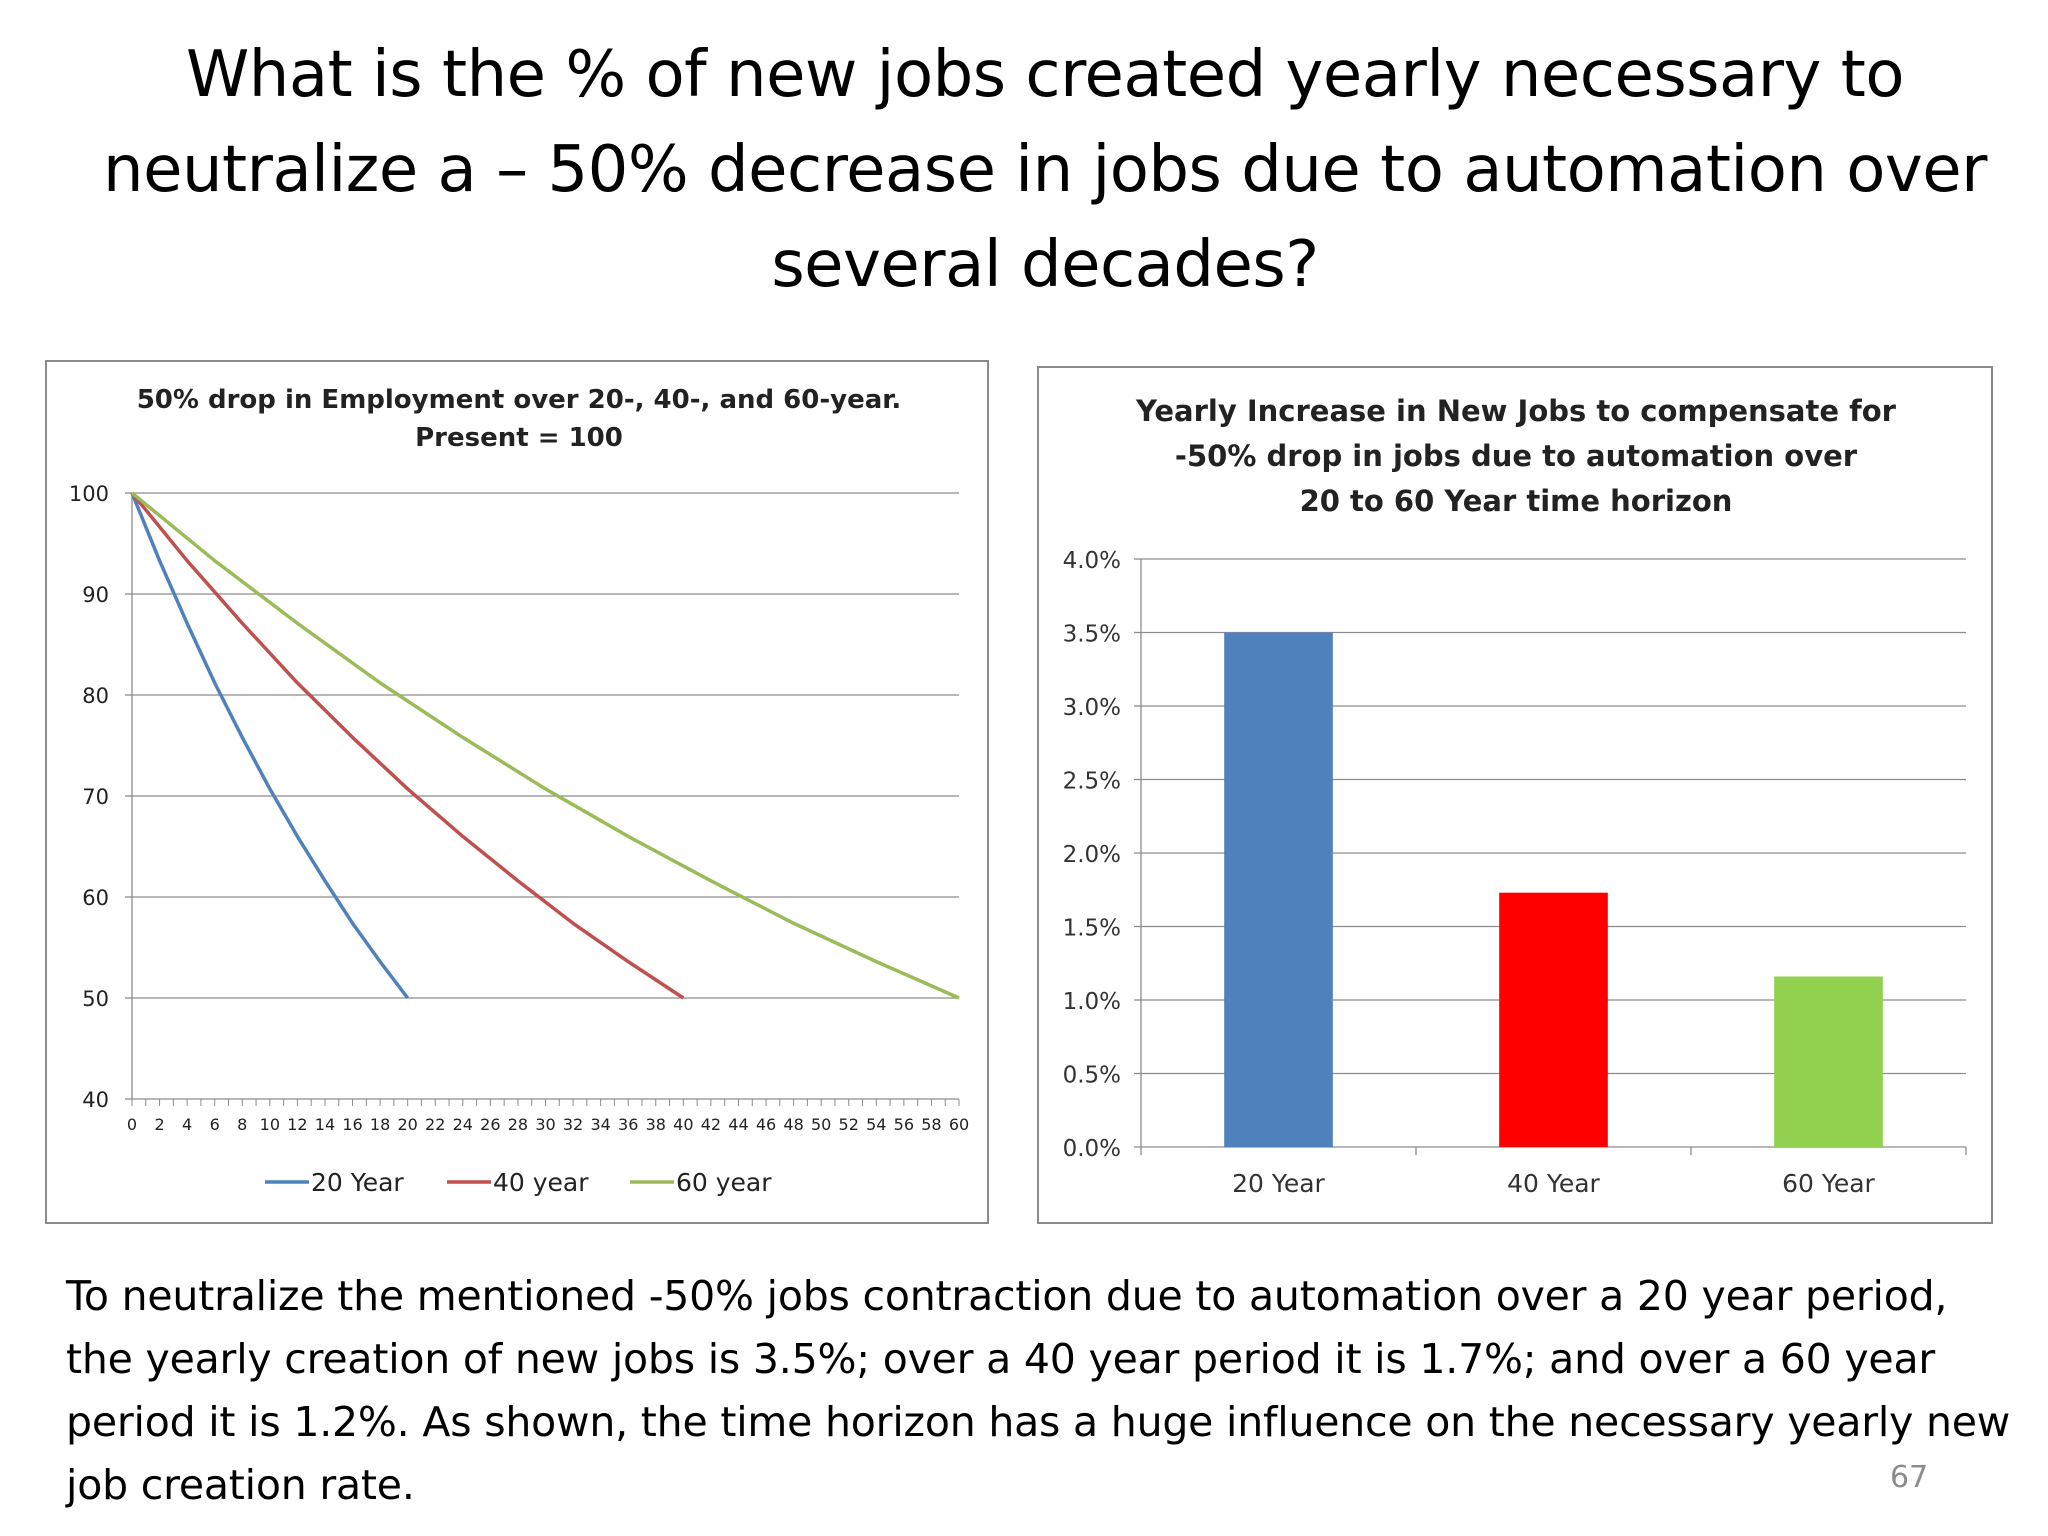  Describe the element at coordinates (724, 1182) in the screenshot. I see `legend-label: 60 year` at that location.